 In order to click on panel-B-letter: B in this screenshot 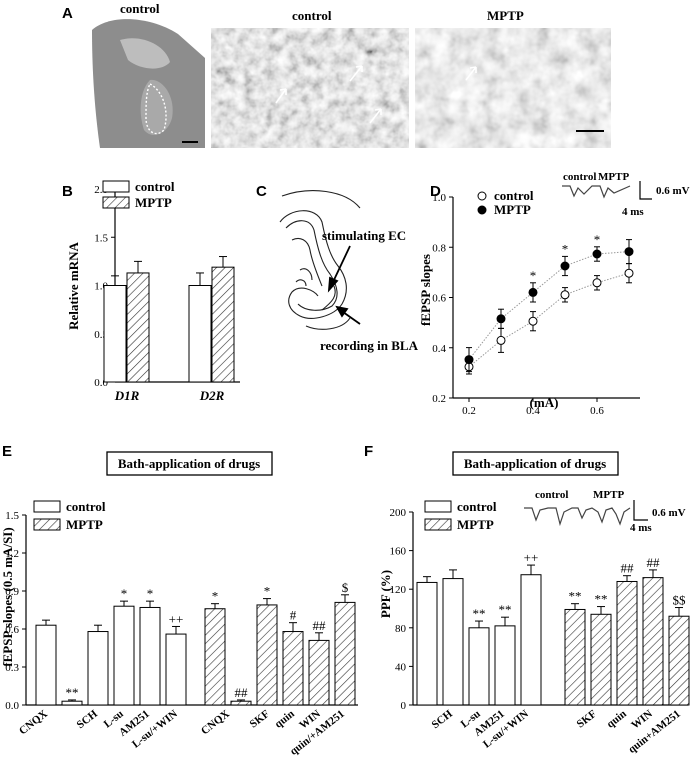, I will do `click(67, 191)`.